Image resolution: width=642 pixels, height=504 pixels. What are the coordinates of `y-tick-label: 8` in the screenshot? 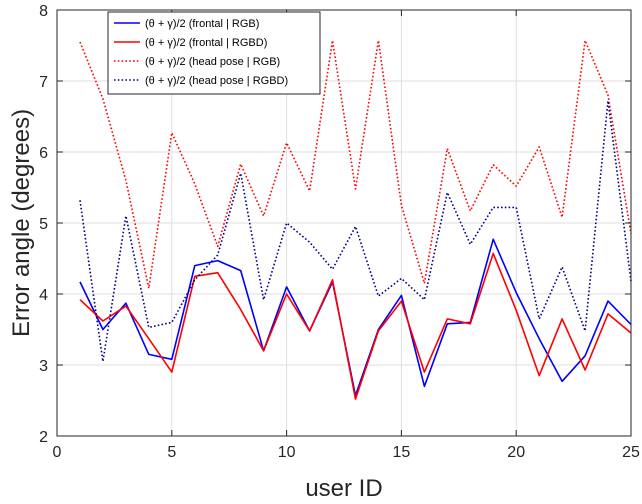 It's located at (43, 11).